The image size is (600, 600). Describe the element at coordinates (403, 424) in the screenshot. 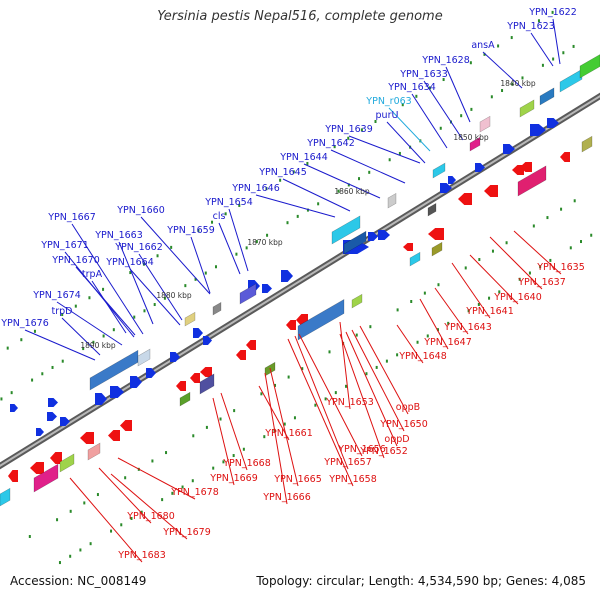

I see `gene-label-ypn-1650: YPN_1650` at that location.